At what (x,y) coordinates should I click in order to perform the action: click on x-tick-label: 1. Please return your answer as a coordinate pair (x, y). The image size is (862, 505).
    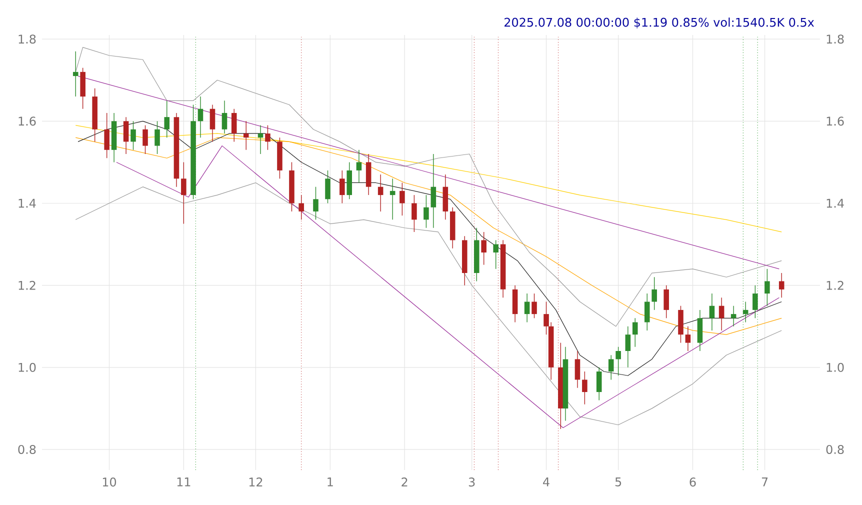
    Looking at the image, I should click on (330, 482).